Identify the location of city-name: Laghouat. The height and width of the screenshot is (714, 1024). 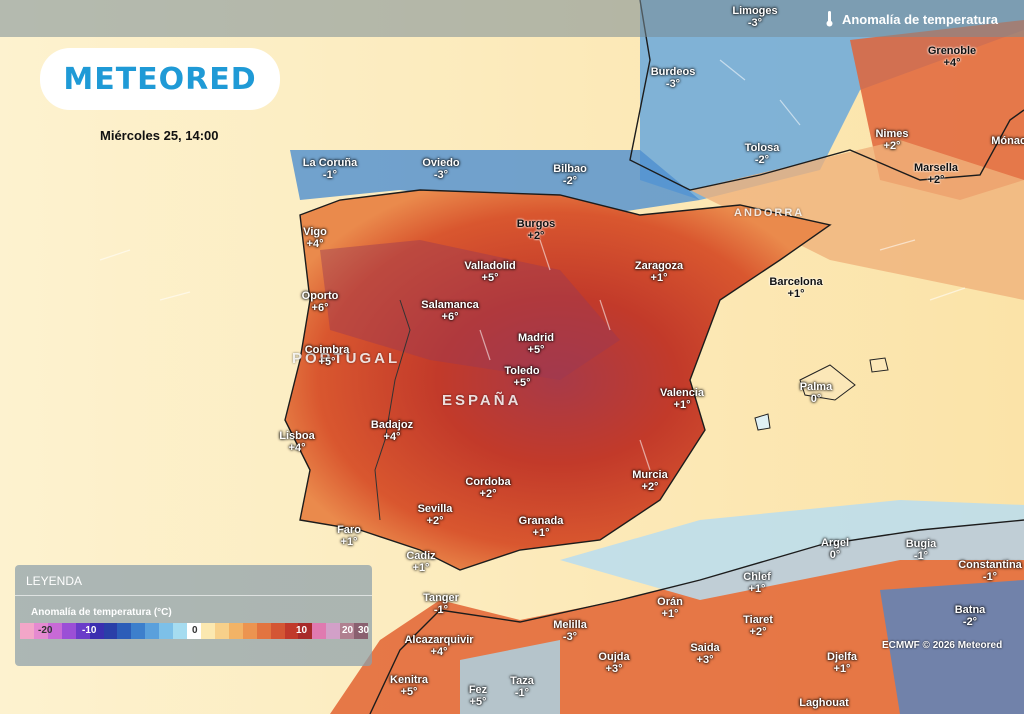
(824, 703).